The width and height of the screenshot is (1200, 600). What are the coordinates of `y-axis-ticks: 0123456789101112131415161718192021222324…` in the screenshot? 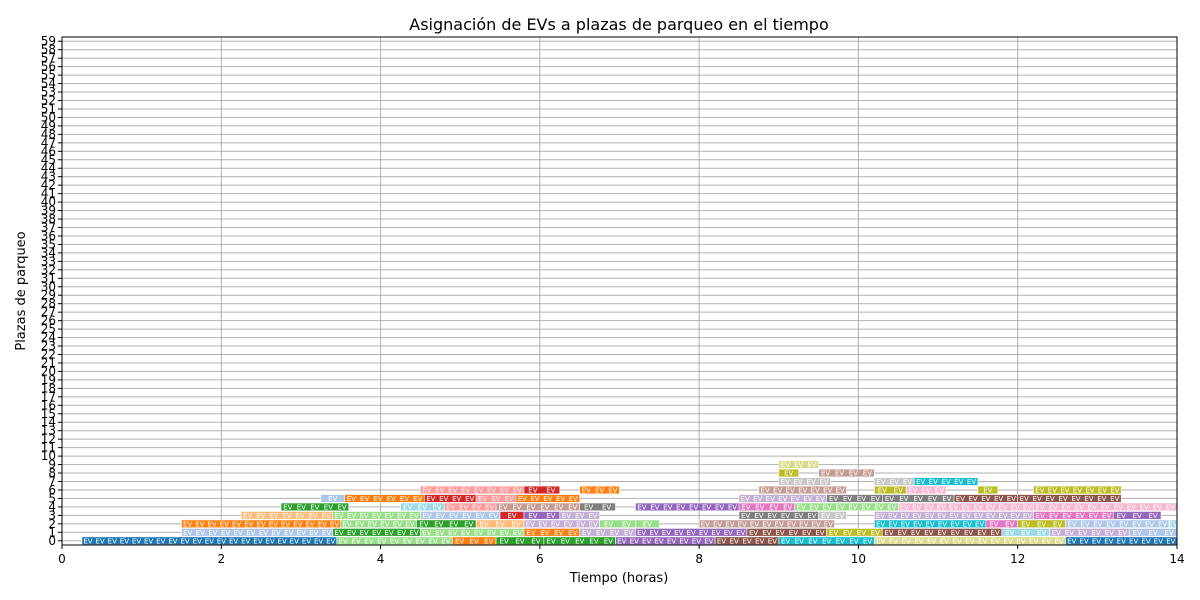 It's located at (51, 291).